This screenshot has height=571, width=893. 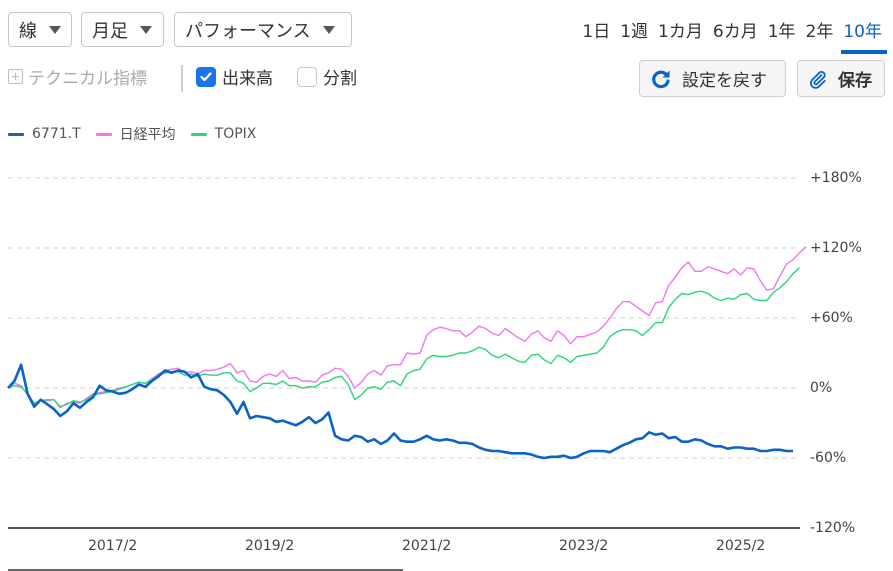 I want to click on interval-dropdown: 月足, so click(x=122, y=29).